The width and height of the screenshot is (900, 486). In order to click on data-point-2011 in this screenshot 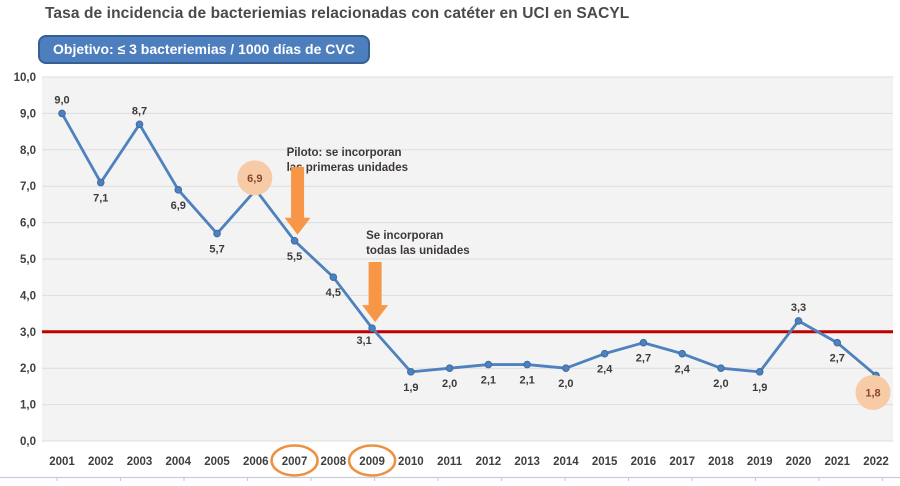, I will do `click(449, 368)`.